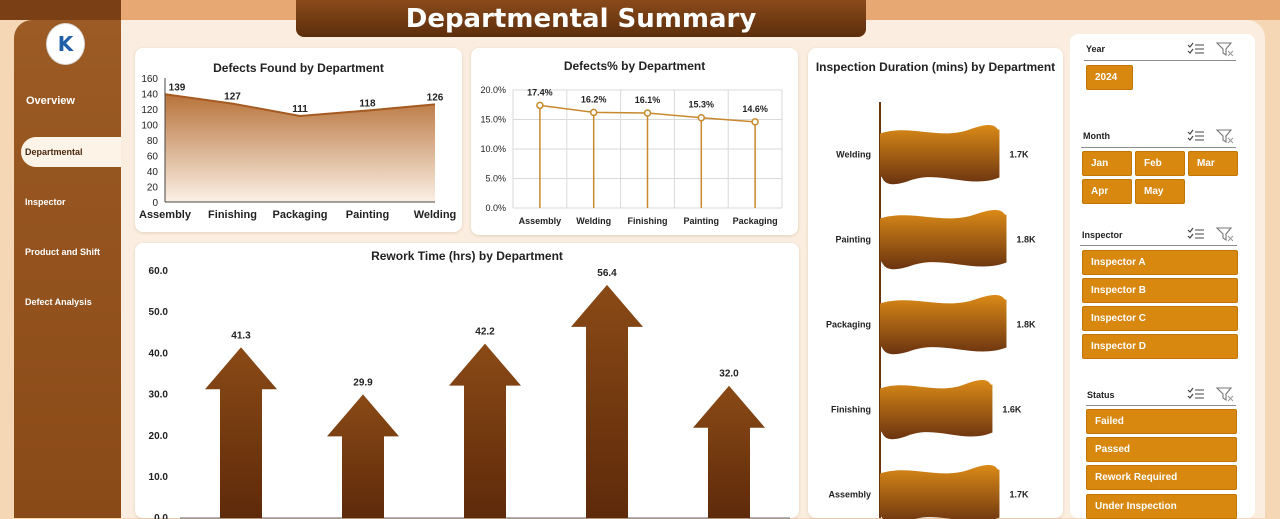 Image resolution: width=1280 pixels, height=519 pixels. Describe the element at coordinates (363, 382) in the screenshot. I see `data-label: 29.9` at that location.